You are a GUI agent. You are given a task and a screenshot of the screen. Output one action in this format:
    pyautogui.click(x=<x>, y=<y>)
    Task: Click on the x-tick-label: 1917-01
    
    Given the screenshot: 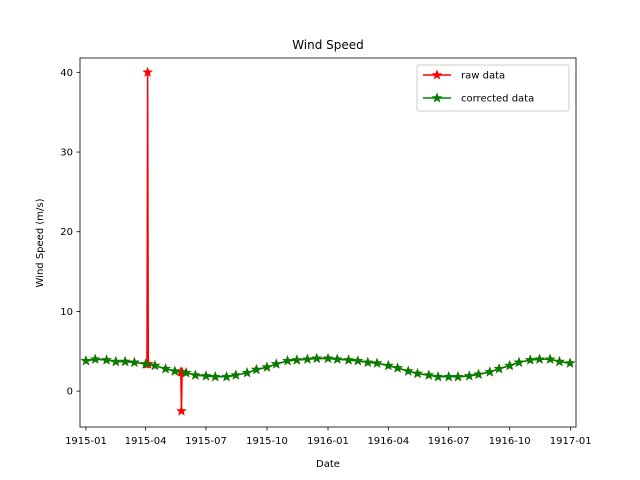 What is the action you would take?
    pyautogui.click(x=571, y=441)
    